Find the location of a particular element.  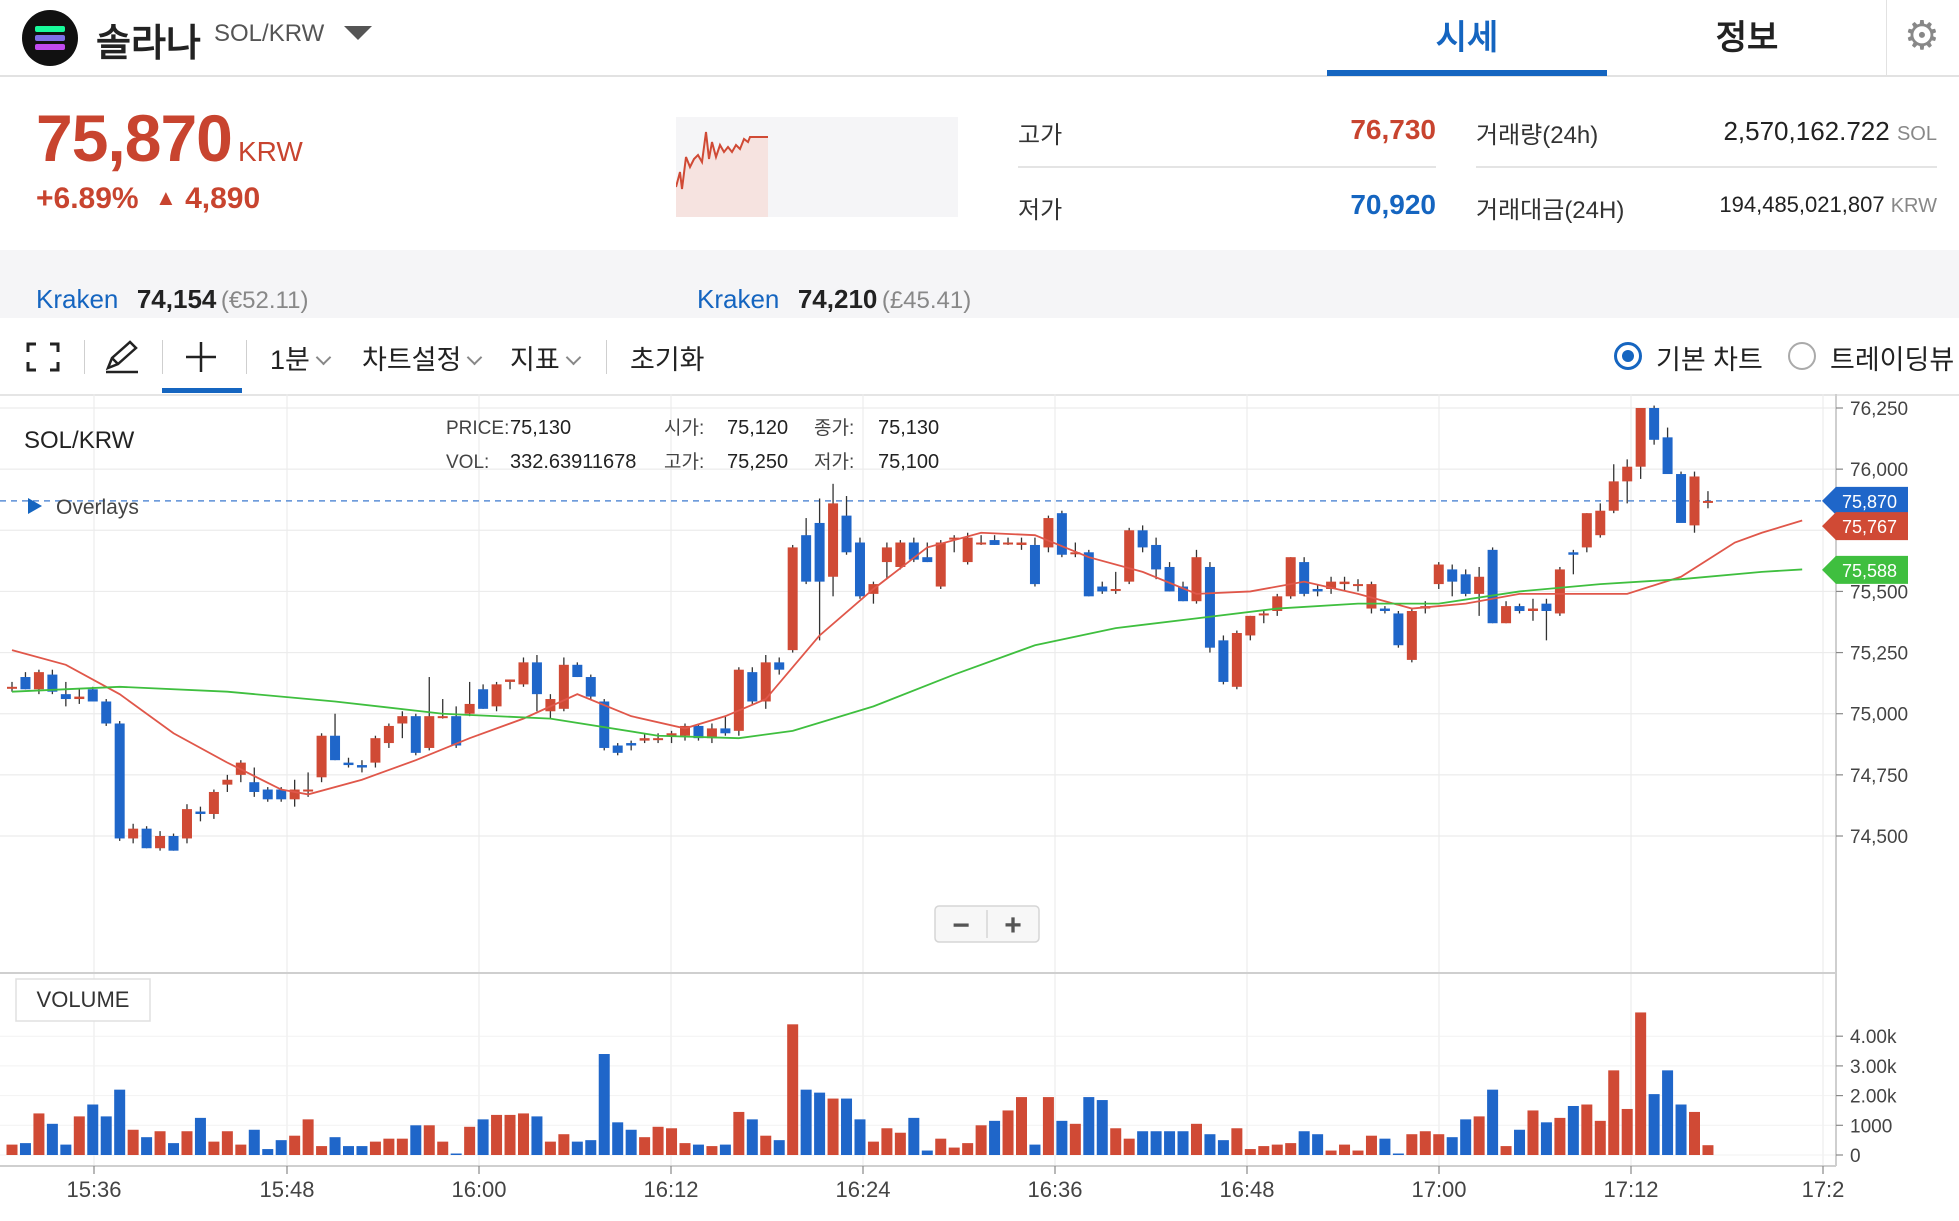

price-tag-label: 75,588 is located at coordinates (1869, 571).